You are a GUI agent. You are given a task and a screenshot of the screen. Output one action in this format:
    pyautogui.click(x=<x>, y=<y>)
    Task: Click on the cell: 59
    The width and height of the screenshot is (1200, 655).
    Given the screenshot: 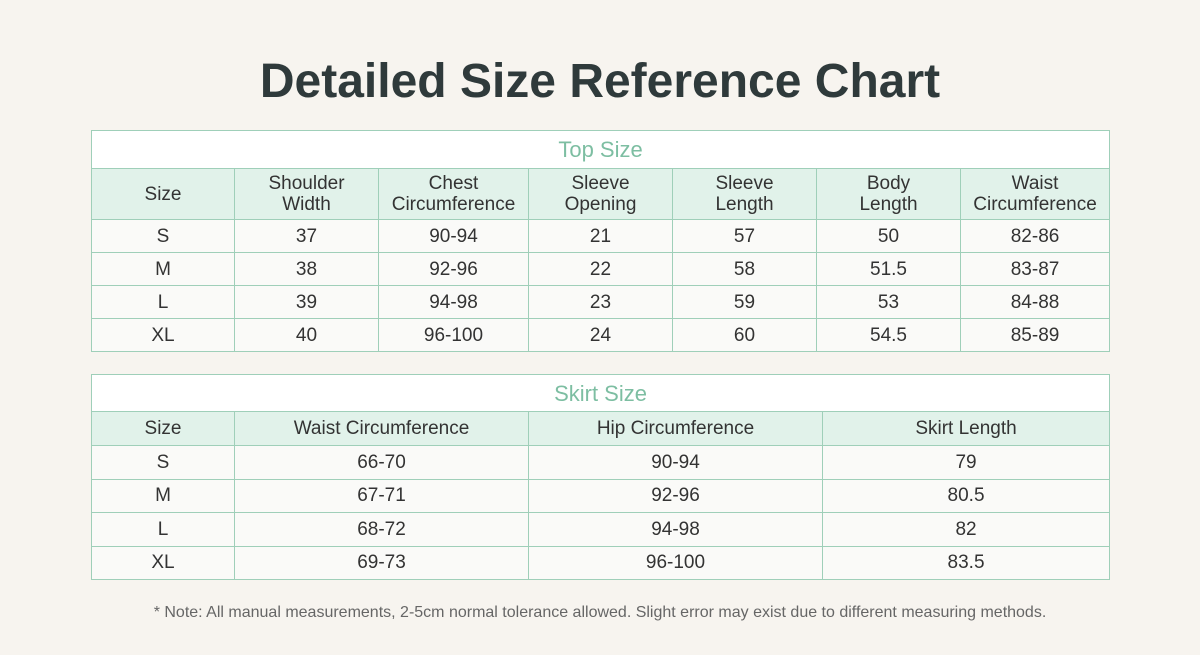 What is the action you would take?
    pyautogui.click(x=744, y=302)
    